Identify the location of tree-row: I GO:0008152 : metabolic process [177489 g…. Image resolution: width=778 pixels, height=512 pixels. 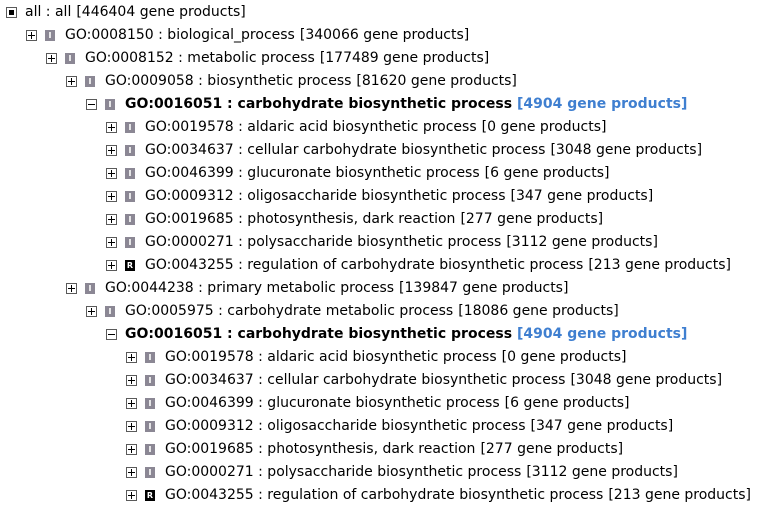
(267, 58).